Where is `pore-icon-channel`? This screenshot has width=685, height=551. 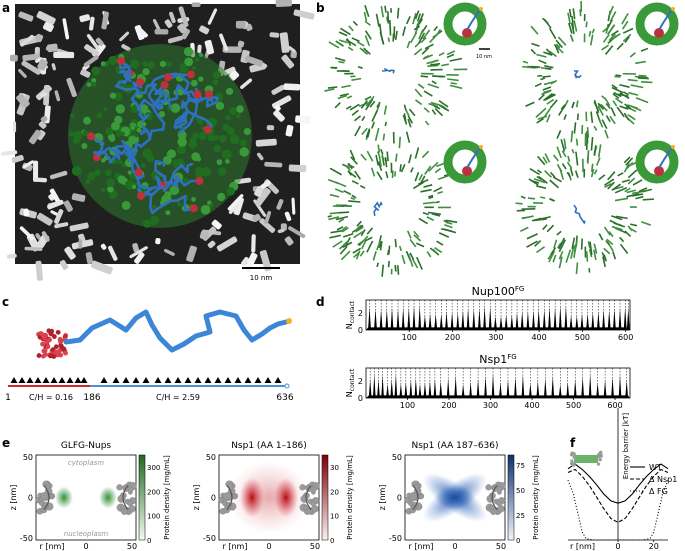
pore-icon-channel is located at coordinates (586, 459).